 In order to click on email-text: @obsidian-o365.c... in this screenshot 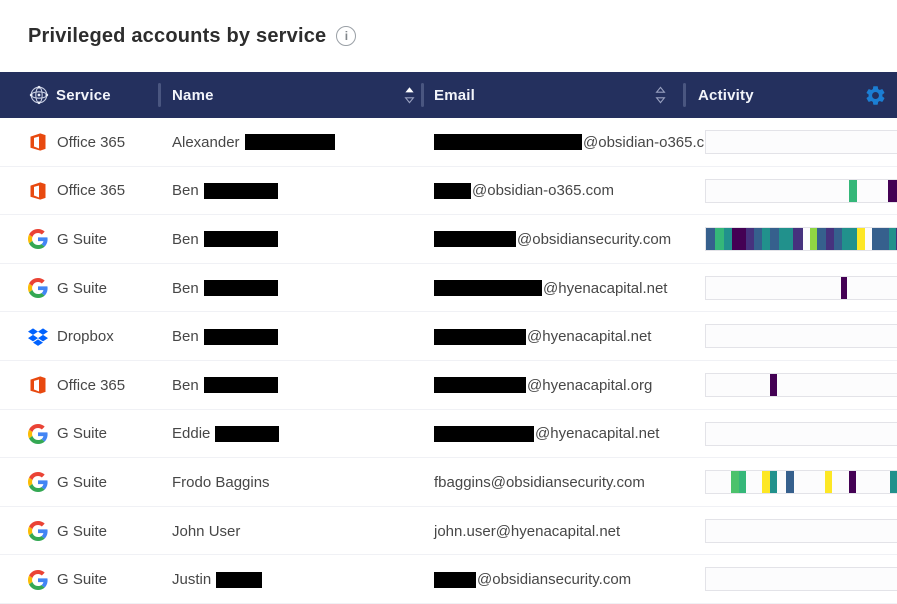, I will do `click(650, 142)`.